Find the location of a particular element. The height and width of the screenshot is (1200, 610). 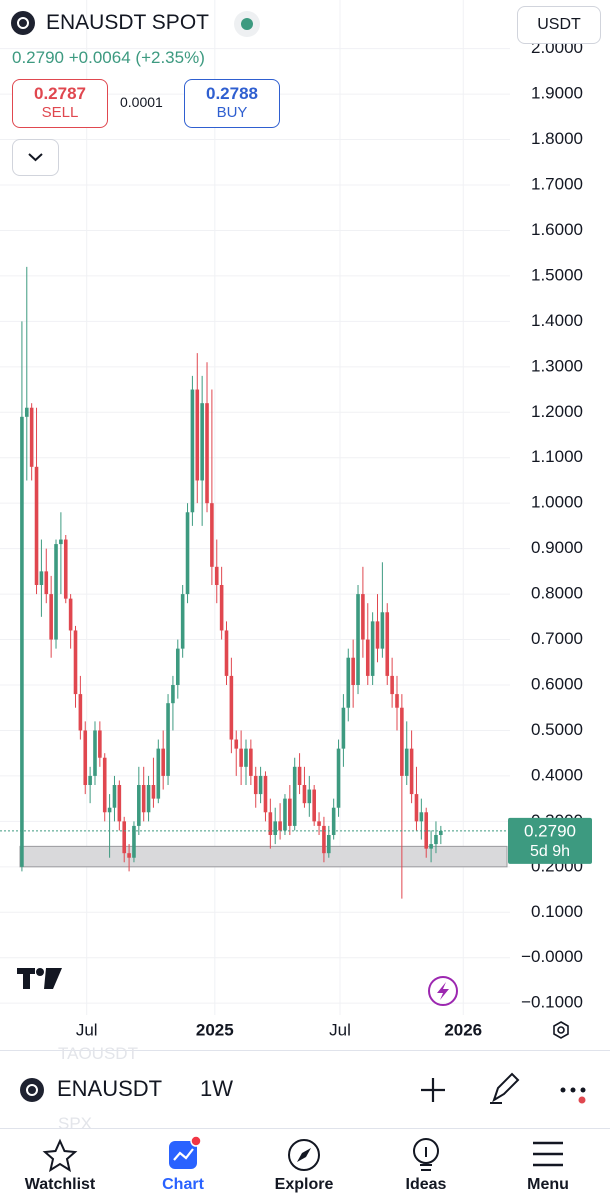

chevron-icon is located at coordinates (35, 157).